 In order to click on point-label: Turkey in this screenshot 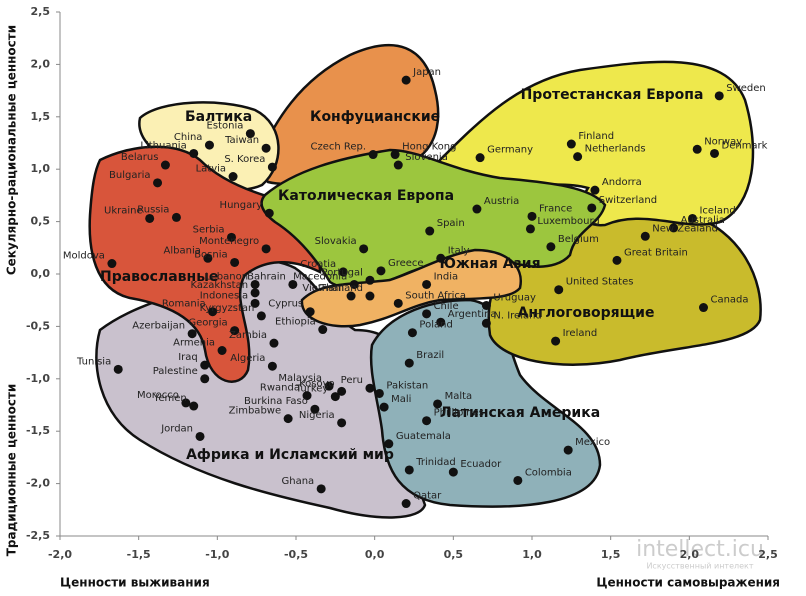, I will do `click(312, 389)`.